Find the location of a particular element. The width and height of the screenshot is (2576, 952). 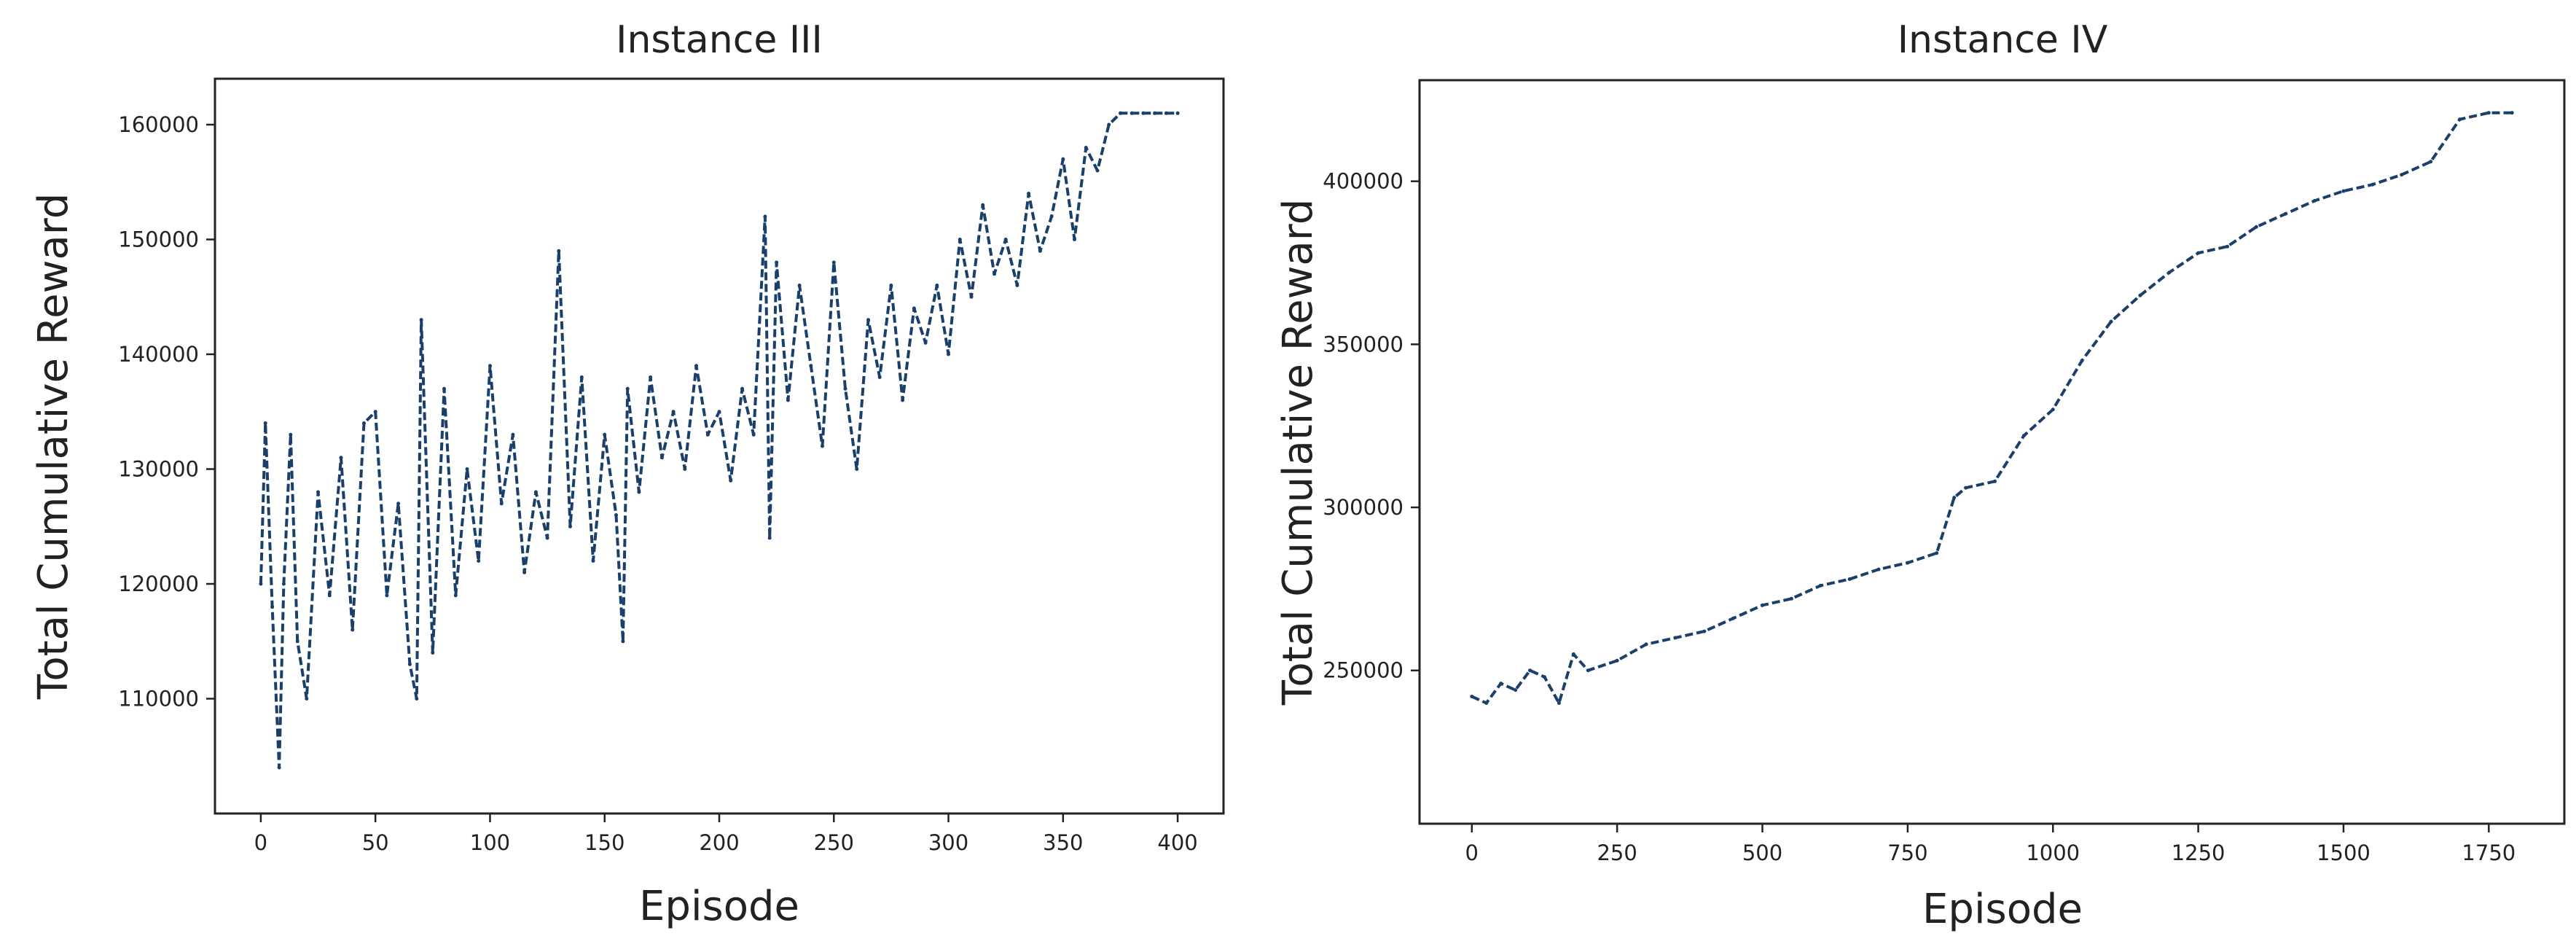

x-tick-label: 1000 is located at coordinates (2053, 852).